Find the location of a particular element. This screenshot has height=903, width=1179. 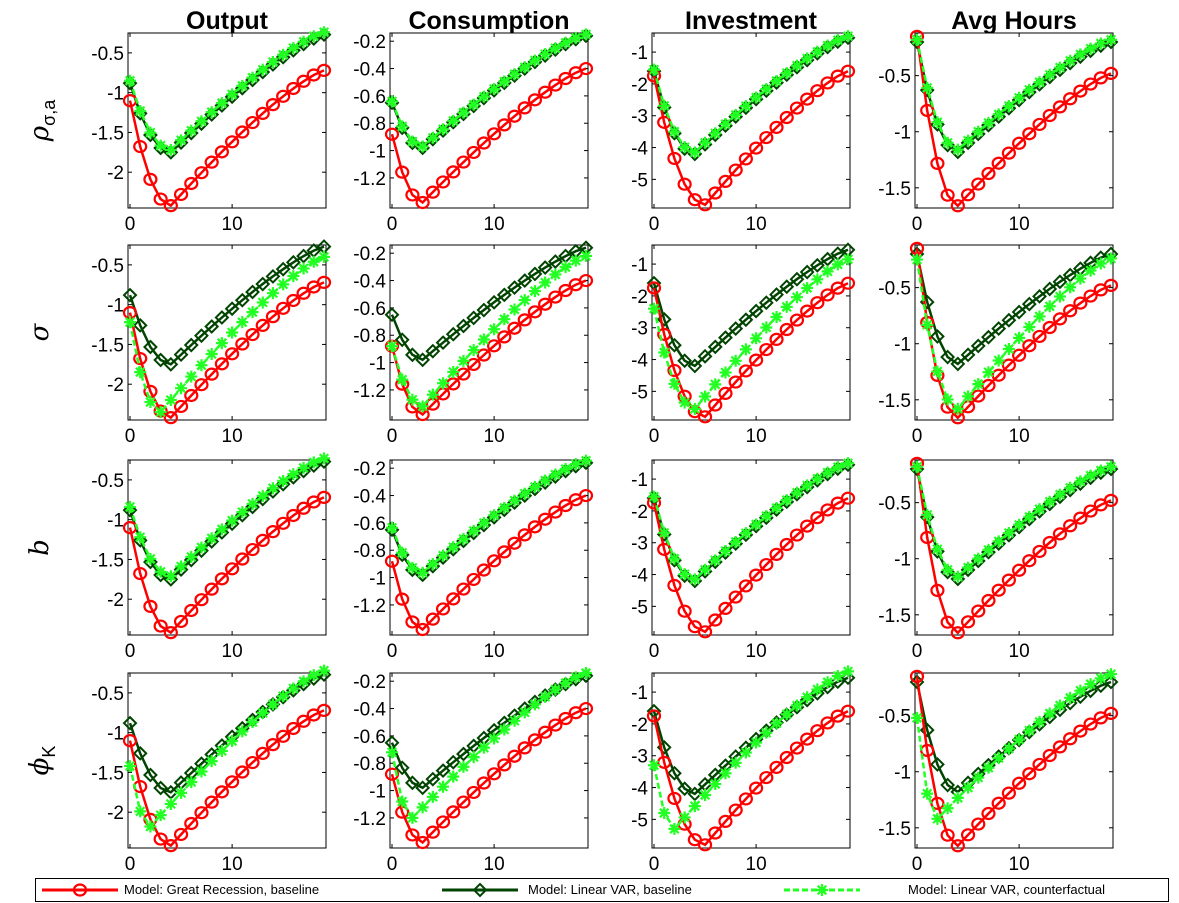

series-circle is located at coordinates (1014, 761).